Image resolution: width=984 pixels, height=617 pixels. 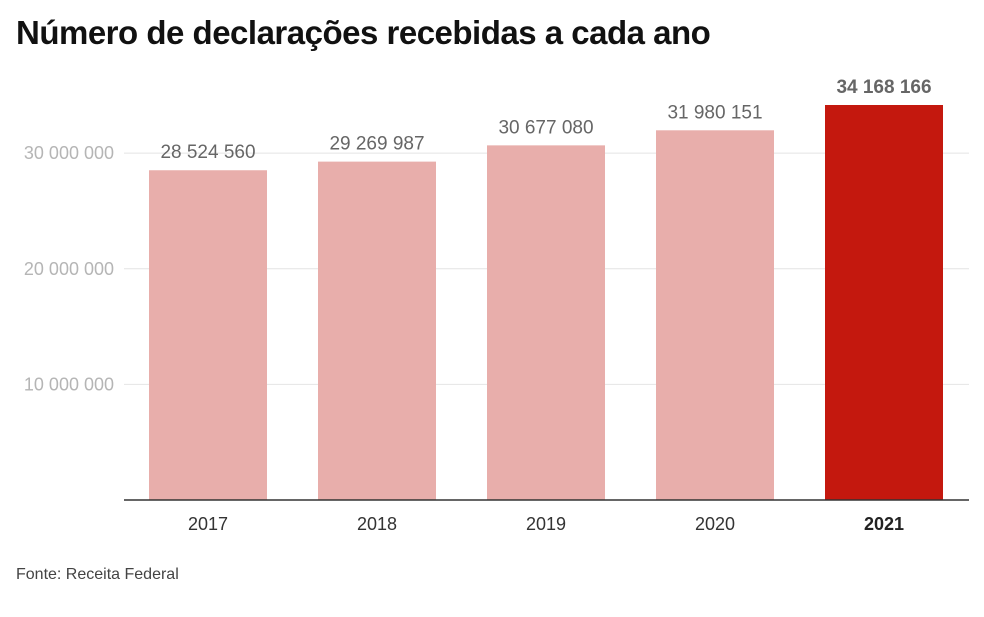 What do you see at coordinates (377, 330) in the screenshot?
I see `bar-2018` at bounding box center [377, 330].